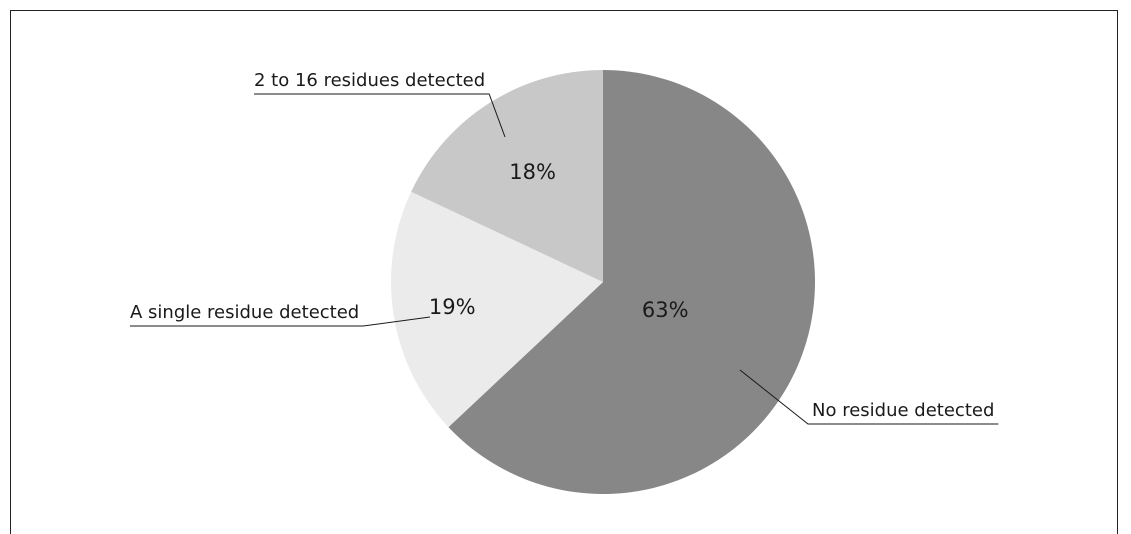 The image size is (1131, 534). I want to click on slice-percent-label-1: 63%, so click(665, 310).